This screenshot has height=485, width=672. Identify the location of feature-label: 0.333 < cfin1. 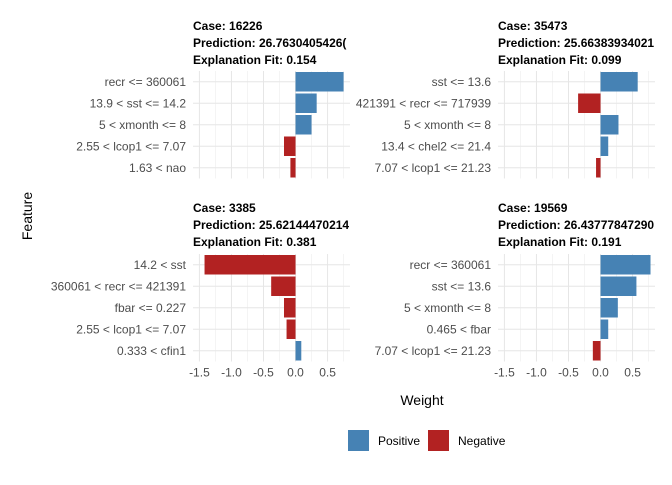
(151, 351).